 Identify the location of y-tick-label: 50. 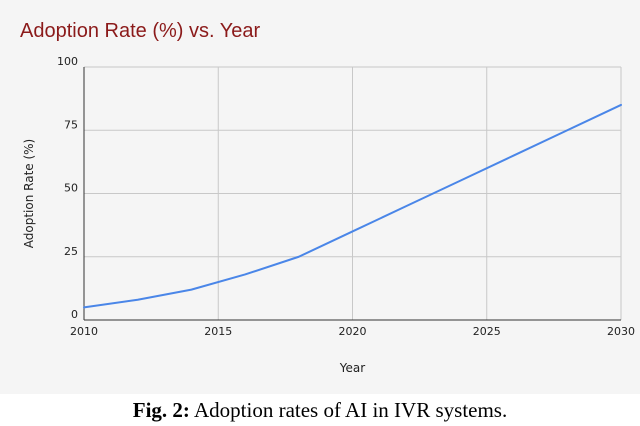
(71, 188).